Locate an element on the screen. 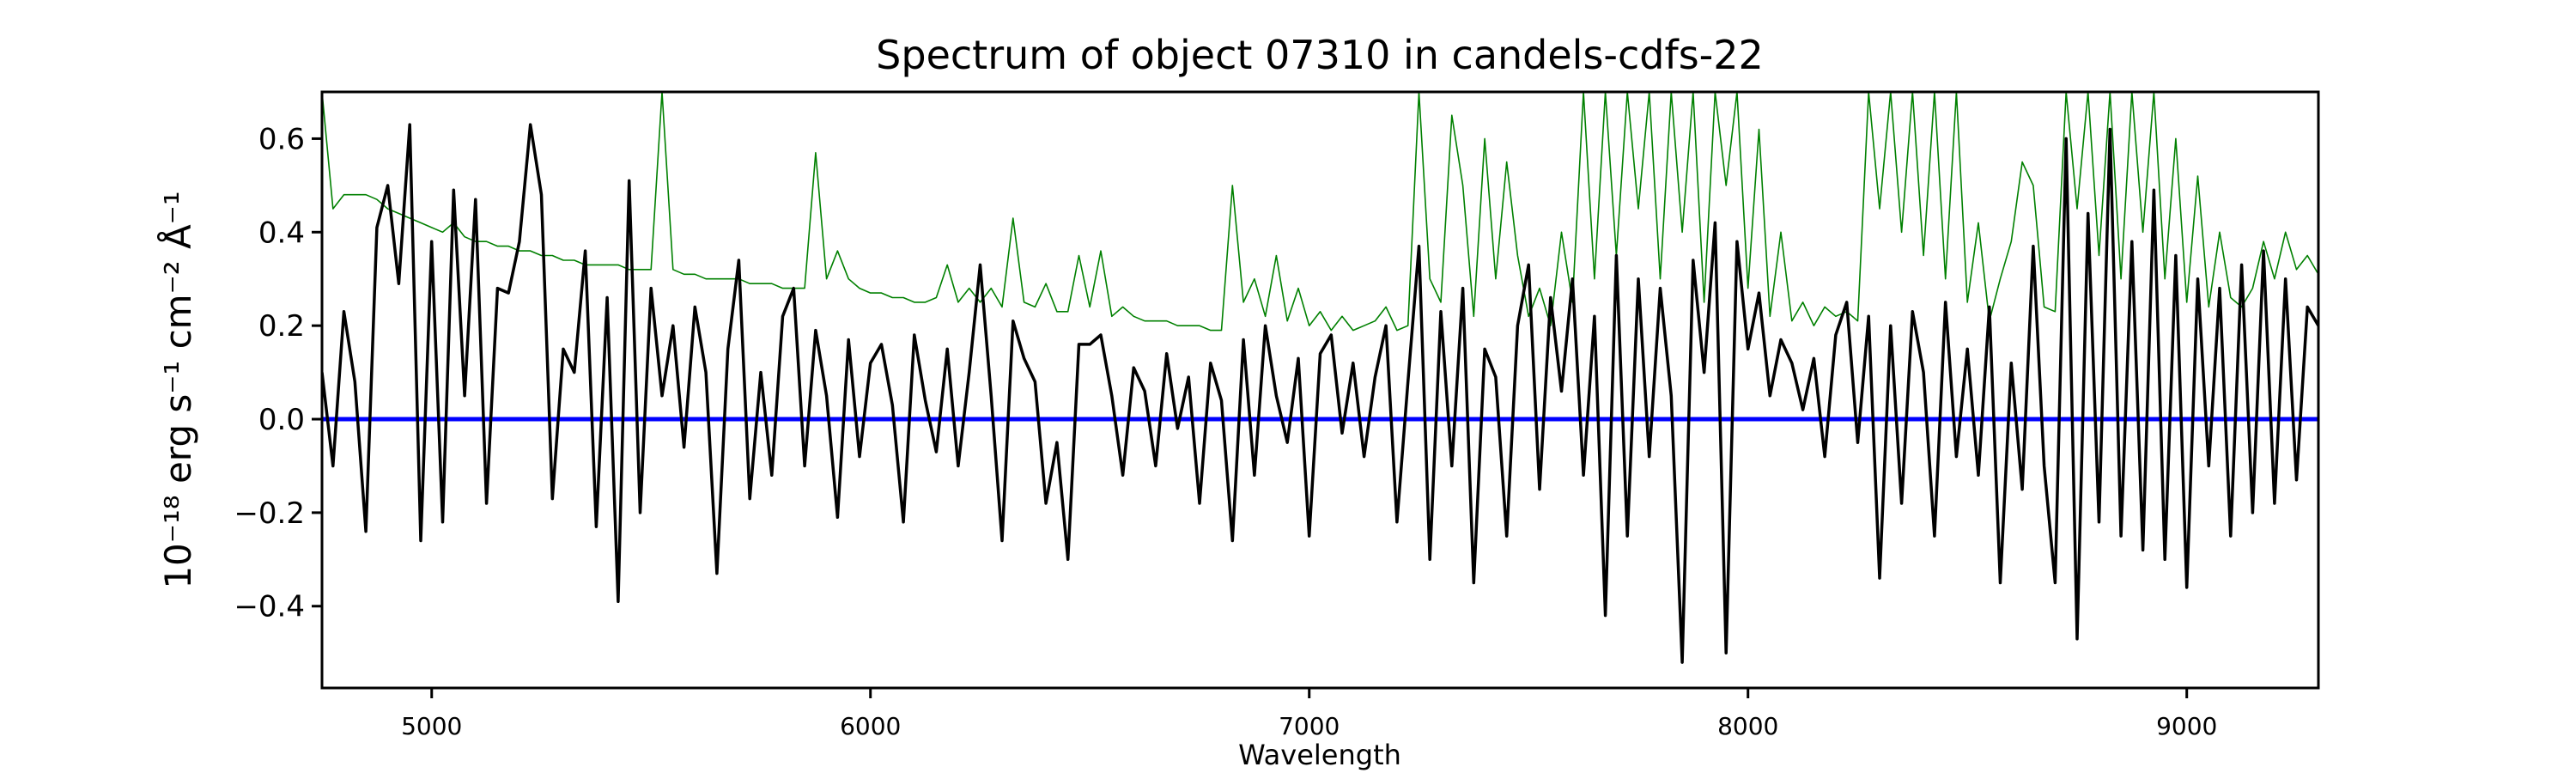 This screenshot has height=773, width=2576. x-tick-label: 7000 is located at coordinates (1309, 726).